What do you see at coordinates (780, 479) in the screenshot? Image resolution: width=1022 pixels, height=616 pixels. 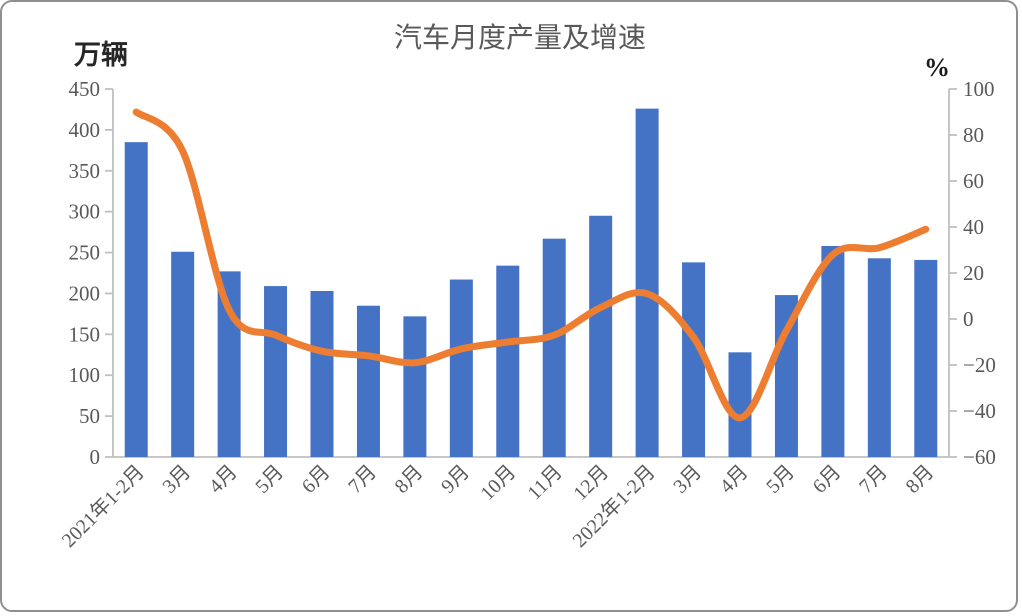 I see `x-axis-label-14: 5月` at bounding box center [780, 479].